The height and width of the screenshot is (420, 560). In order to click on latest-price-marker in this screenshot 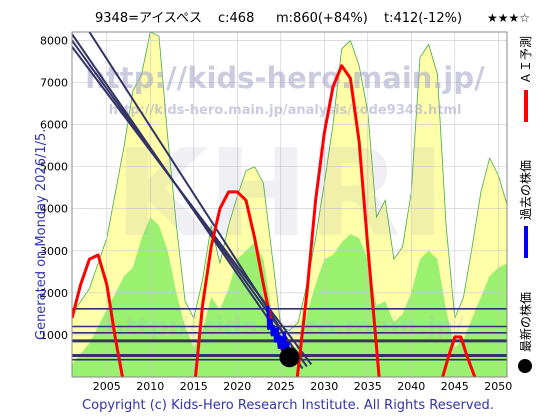, I will do `click(289, 357)`.